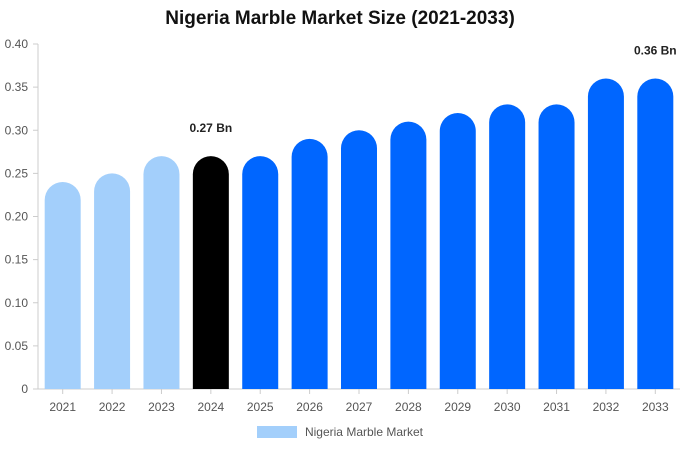  What do you see at coordinates (17, 87) in the screenshot?
I see `y-tick-label: 0.35` at bounding box center [17, 87].